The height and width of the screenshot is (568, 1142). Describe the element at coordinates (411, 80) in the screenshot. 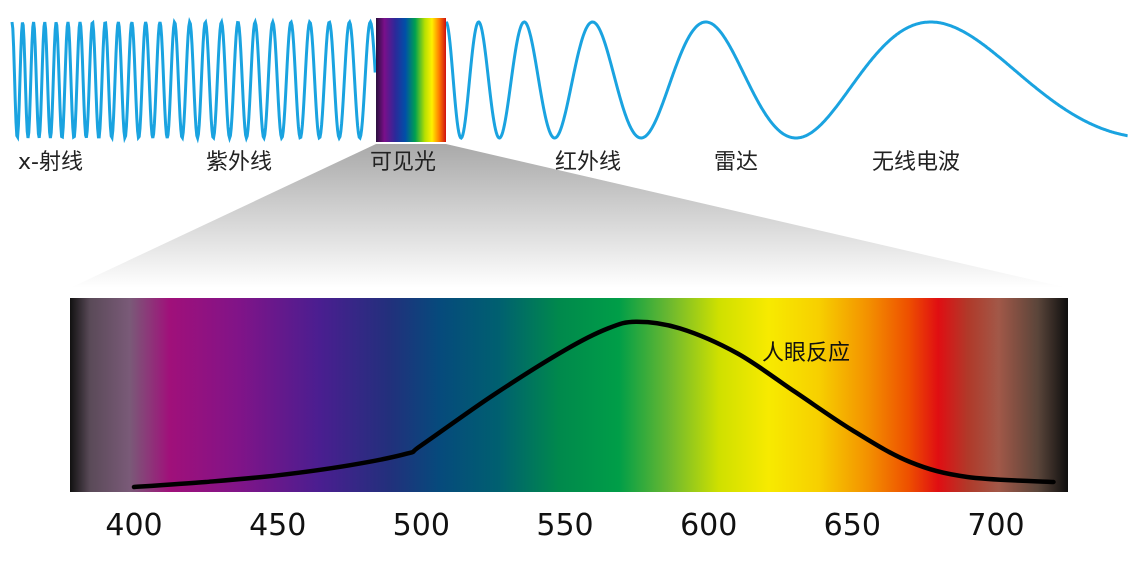

I see `visible-band-mini` at that location.